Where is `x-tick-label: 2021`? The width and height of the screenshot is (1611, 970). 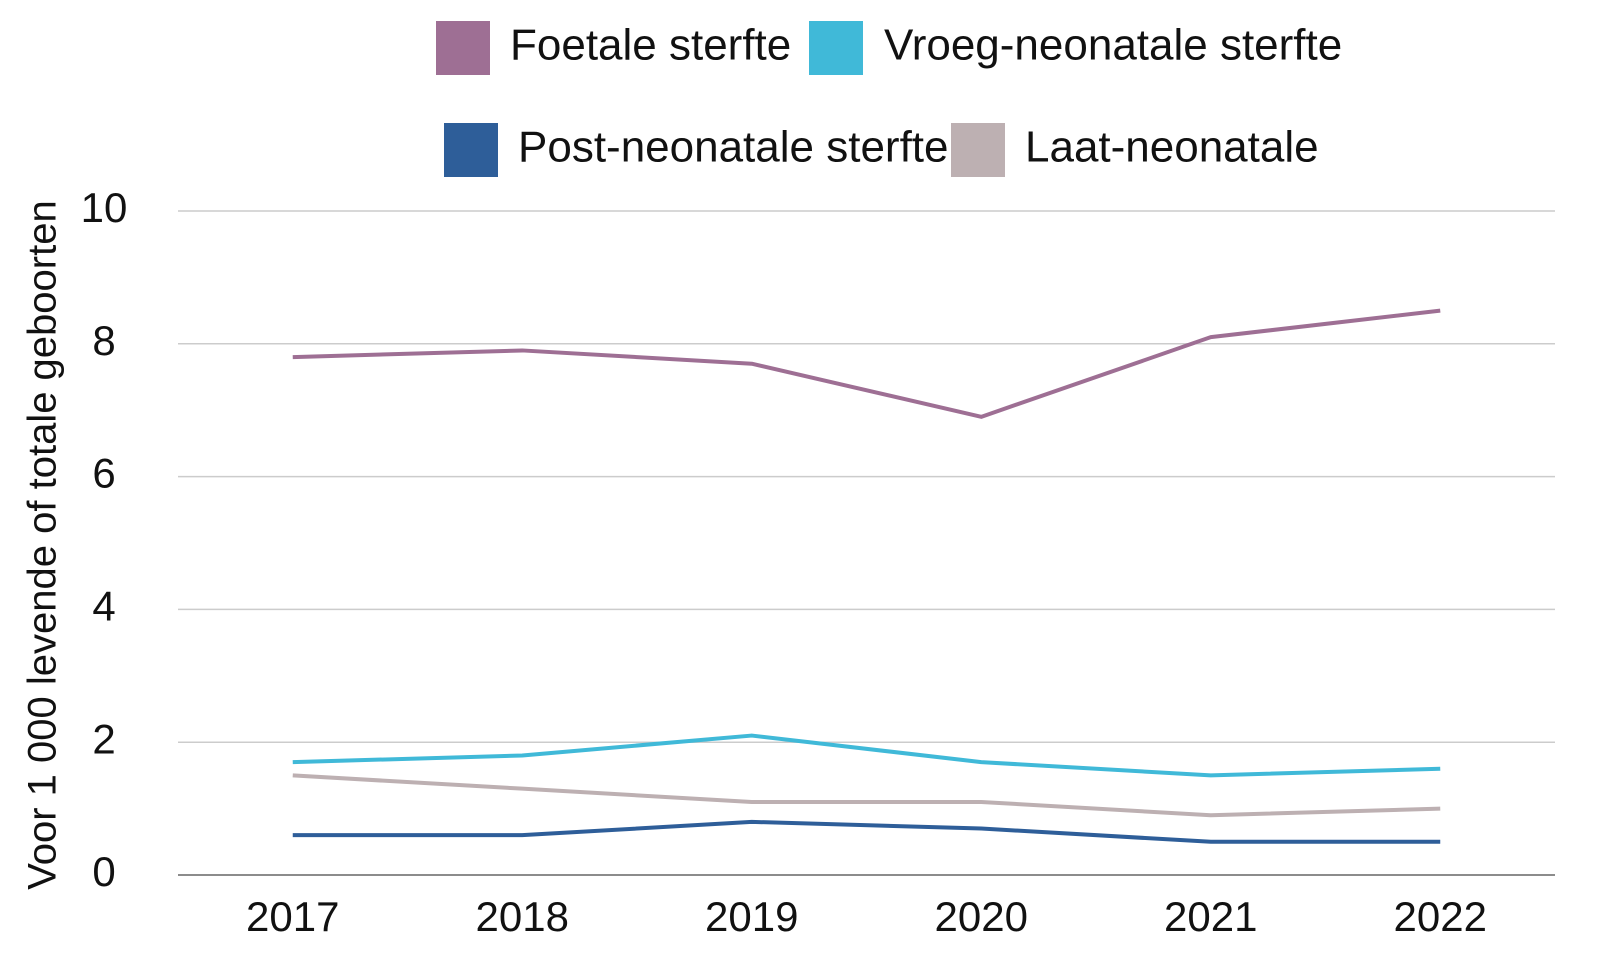
x-tick-label: 2021 is located at coordinates (1210, 916).